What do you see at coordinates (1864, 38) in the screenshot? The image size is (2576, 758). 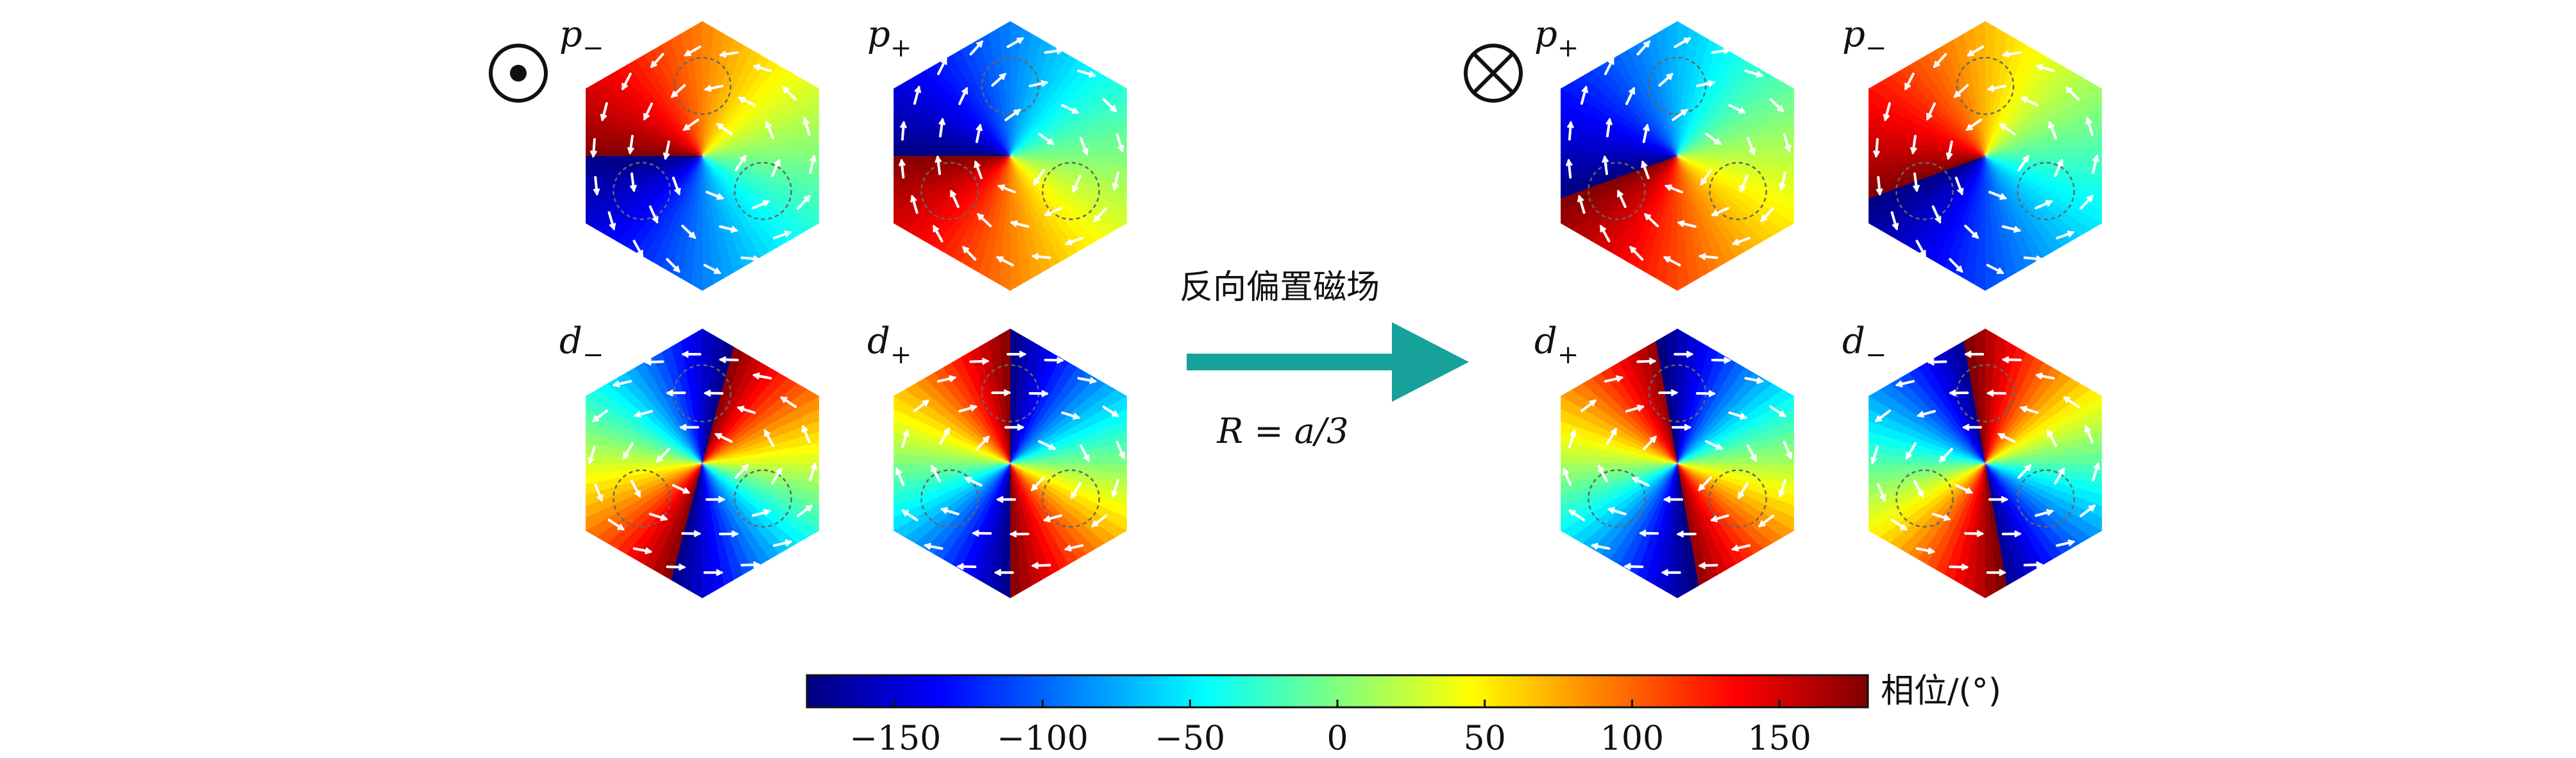 I see `label-right-p-minus: p−` at bounding box center [1864, 38].